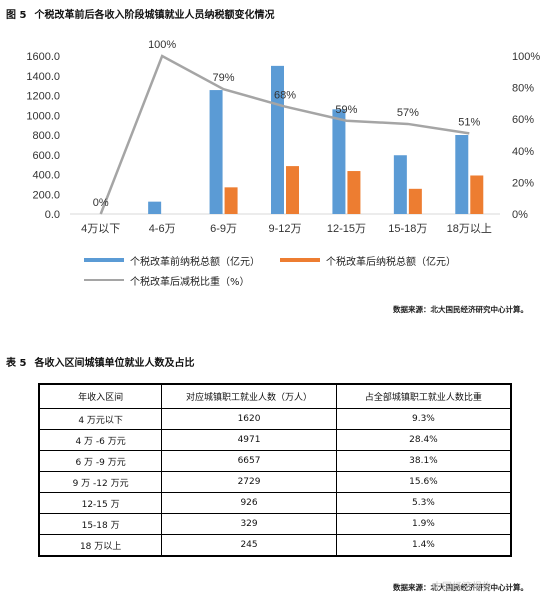  Describe the element at coordinates (423, 524) in the screenshot. I see `cell-share: 1.9%` at that location.